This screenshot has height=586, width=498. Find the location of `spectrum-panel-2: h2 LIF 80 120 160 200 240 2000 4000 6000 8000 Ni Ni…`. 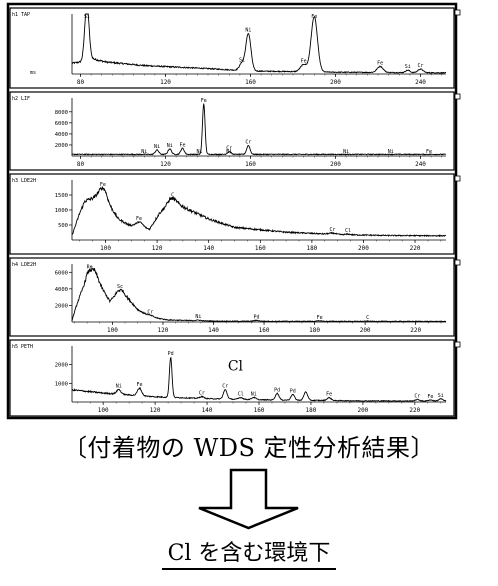

spectrum-panel-2: h2 LIF 80 120 160 200 240 2000 4000 6000 8000 Ni Ni… is located at coordinates (235, 131).